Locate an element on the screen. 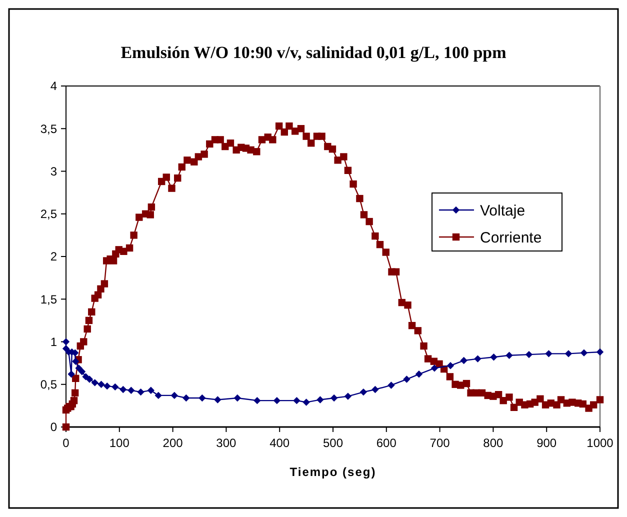 The width and height of the screenshot is (627, 517). y-tick-label: 0,5 is located at coordinates (49, 385).